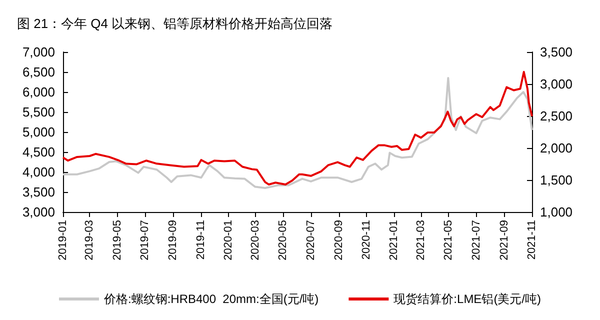  What do you see at coordinates (556, 180) in the screenshot?
I see `y2-tick-label: 1,500` at bounding box center [556, 180].